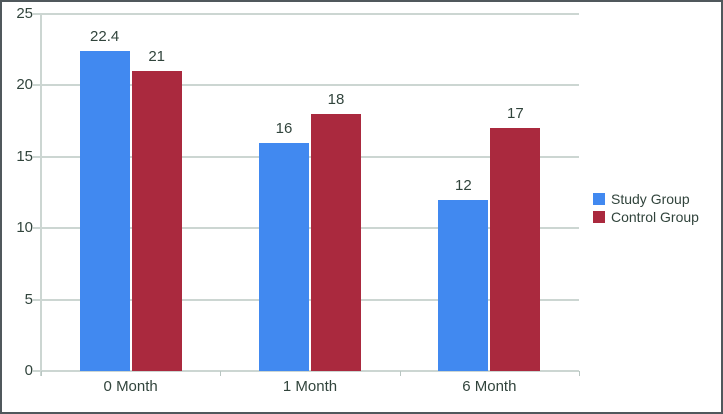 This screenshot has height=414, width=723. I want to click on bar-study-group-1-month, so click(284, 256).